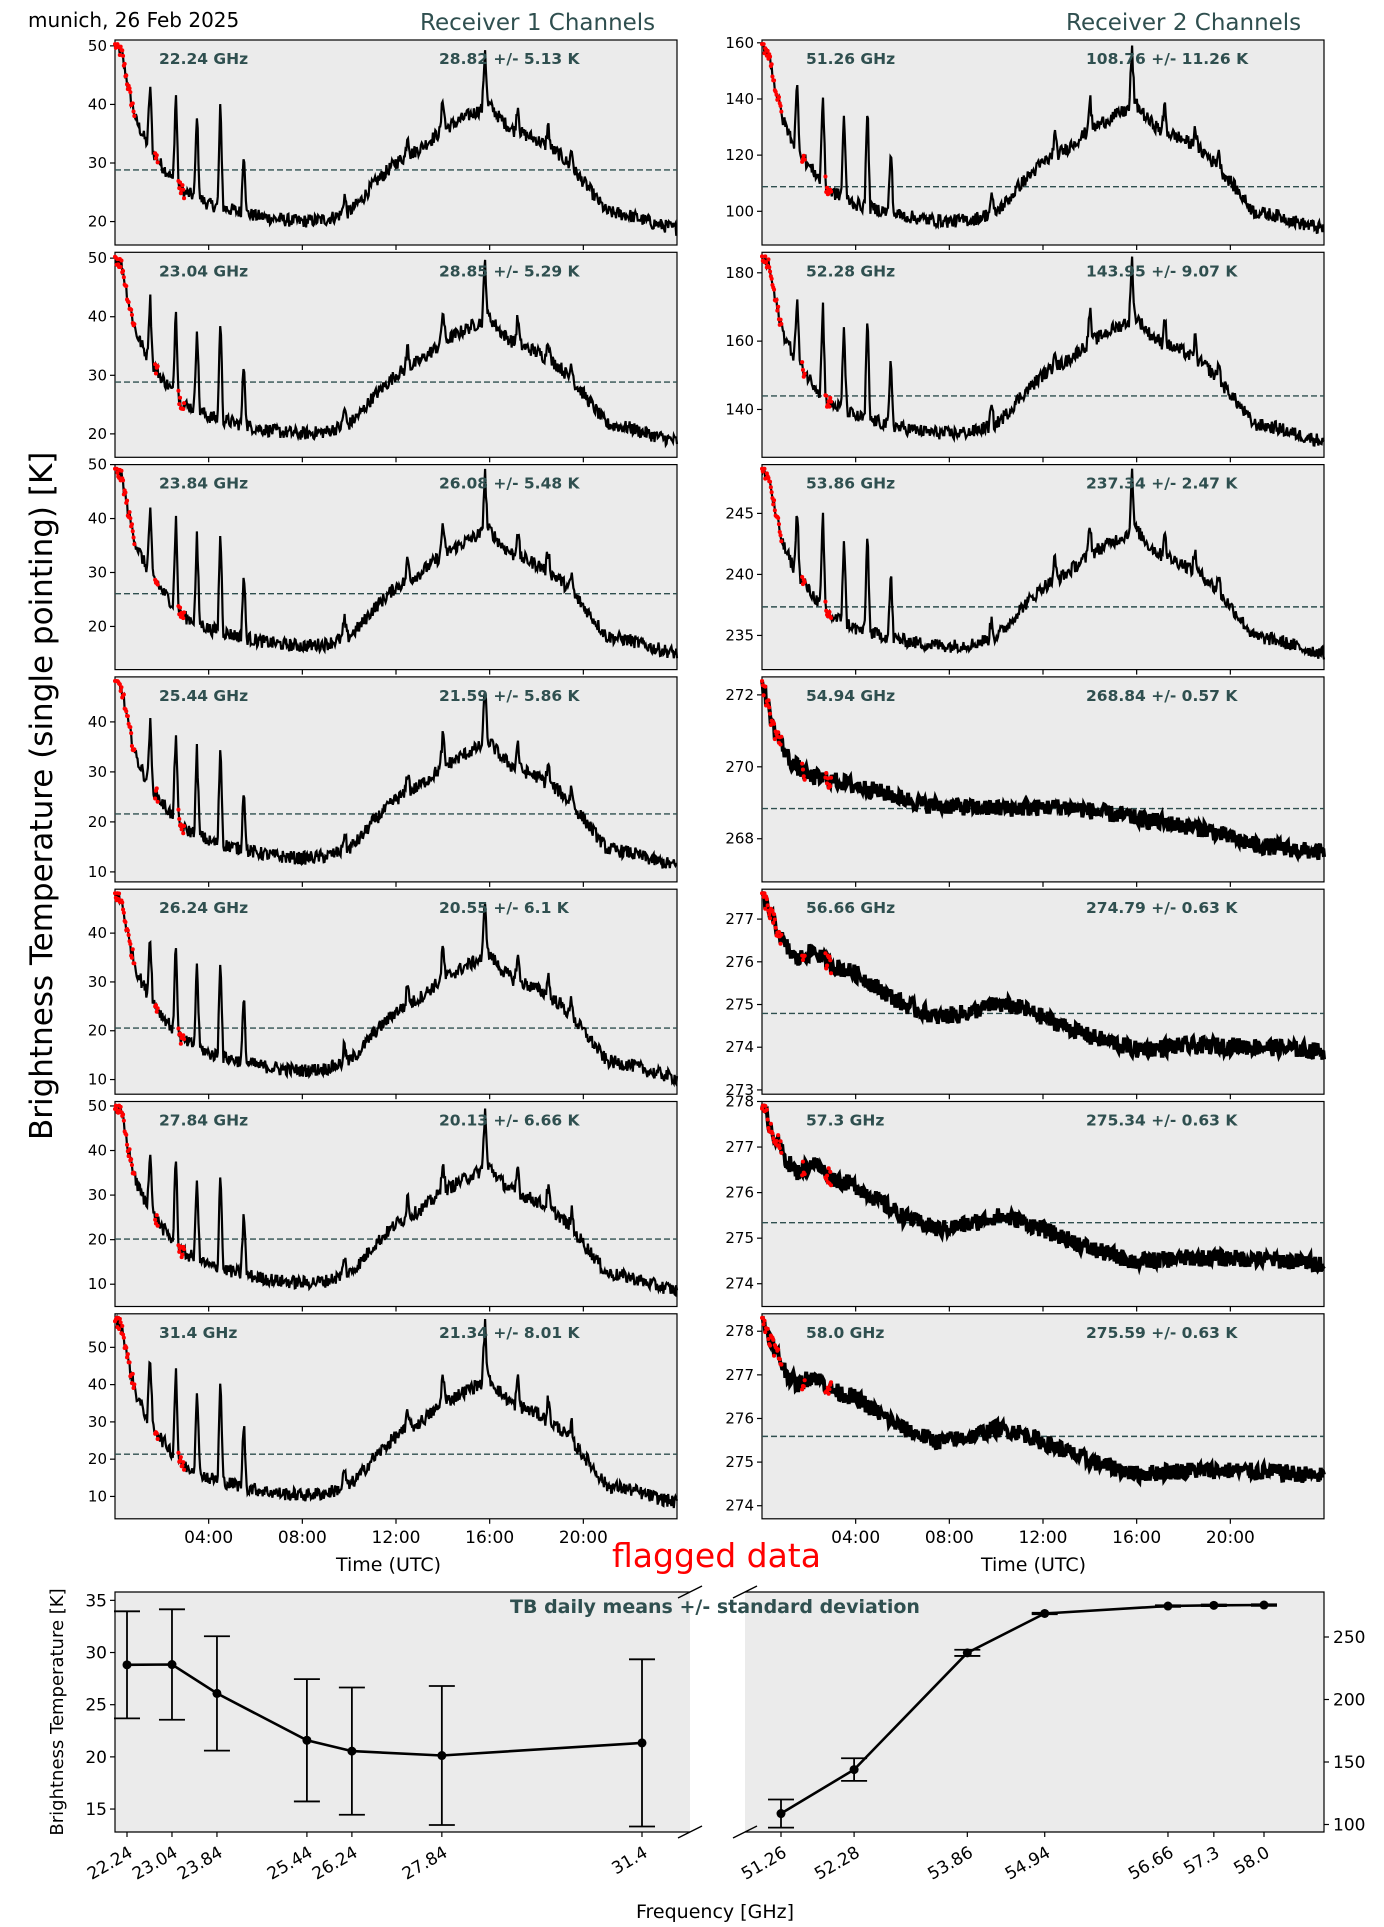  I want to click on y-tick-label: 120, so click(739, 155).